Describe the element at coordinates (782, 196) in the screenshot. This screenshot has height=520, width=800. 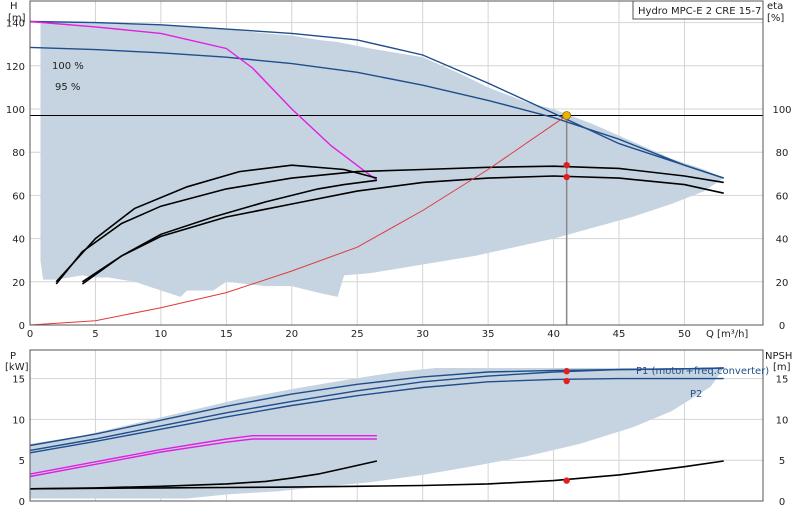
I see `y2-tick-label: 60` at that location.